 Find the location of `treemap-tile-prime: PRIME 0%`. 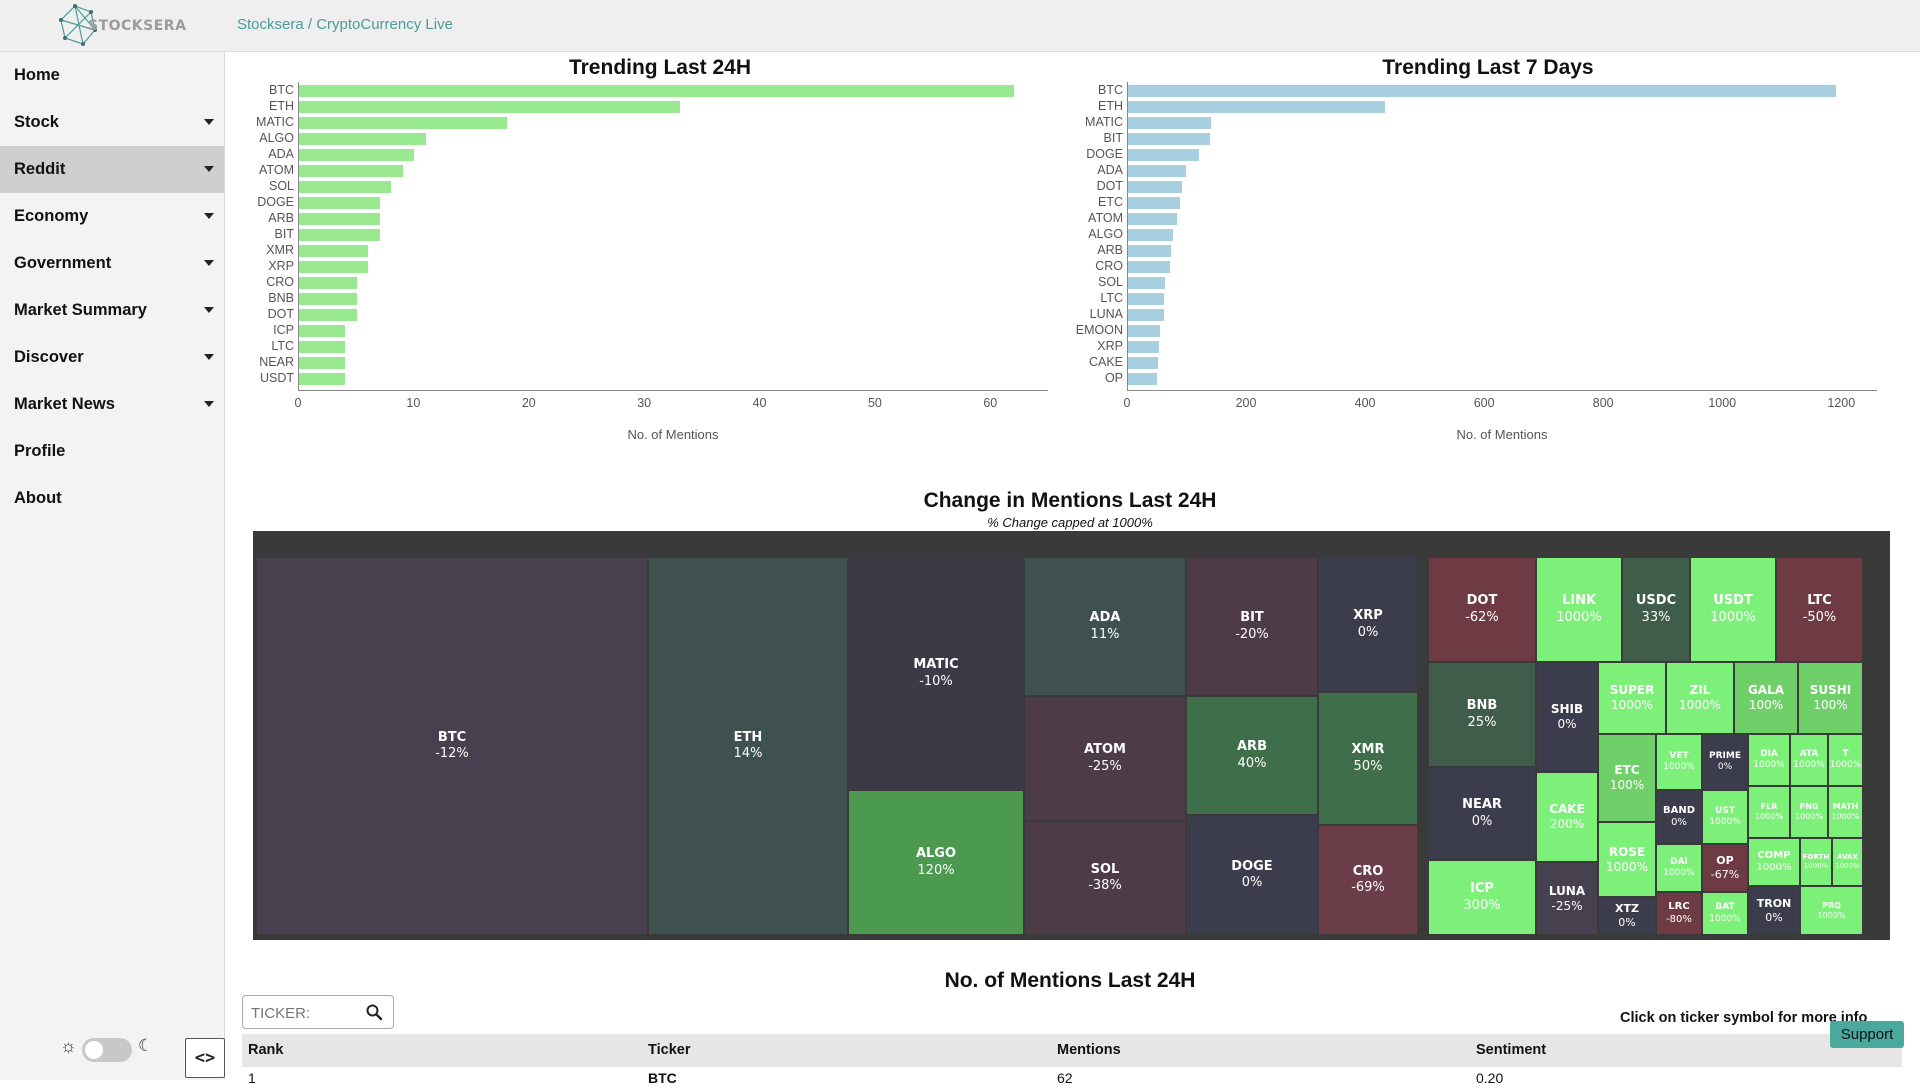

treemap-tile-prime: PRIME 0% is located at coordinates (1725, 762).